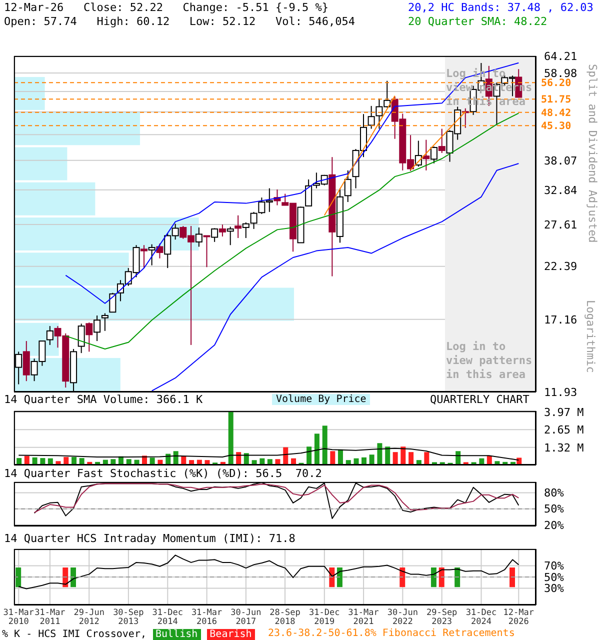 The image size is (600, 640). Describe the element at coordinates (363, 617) in the screenshot. I see `x-tick-label: 31-Mar 2021` at that location.